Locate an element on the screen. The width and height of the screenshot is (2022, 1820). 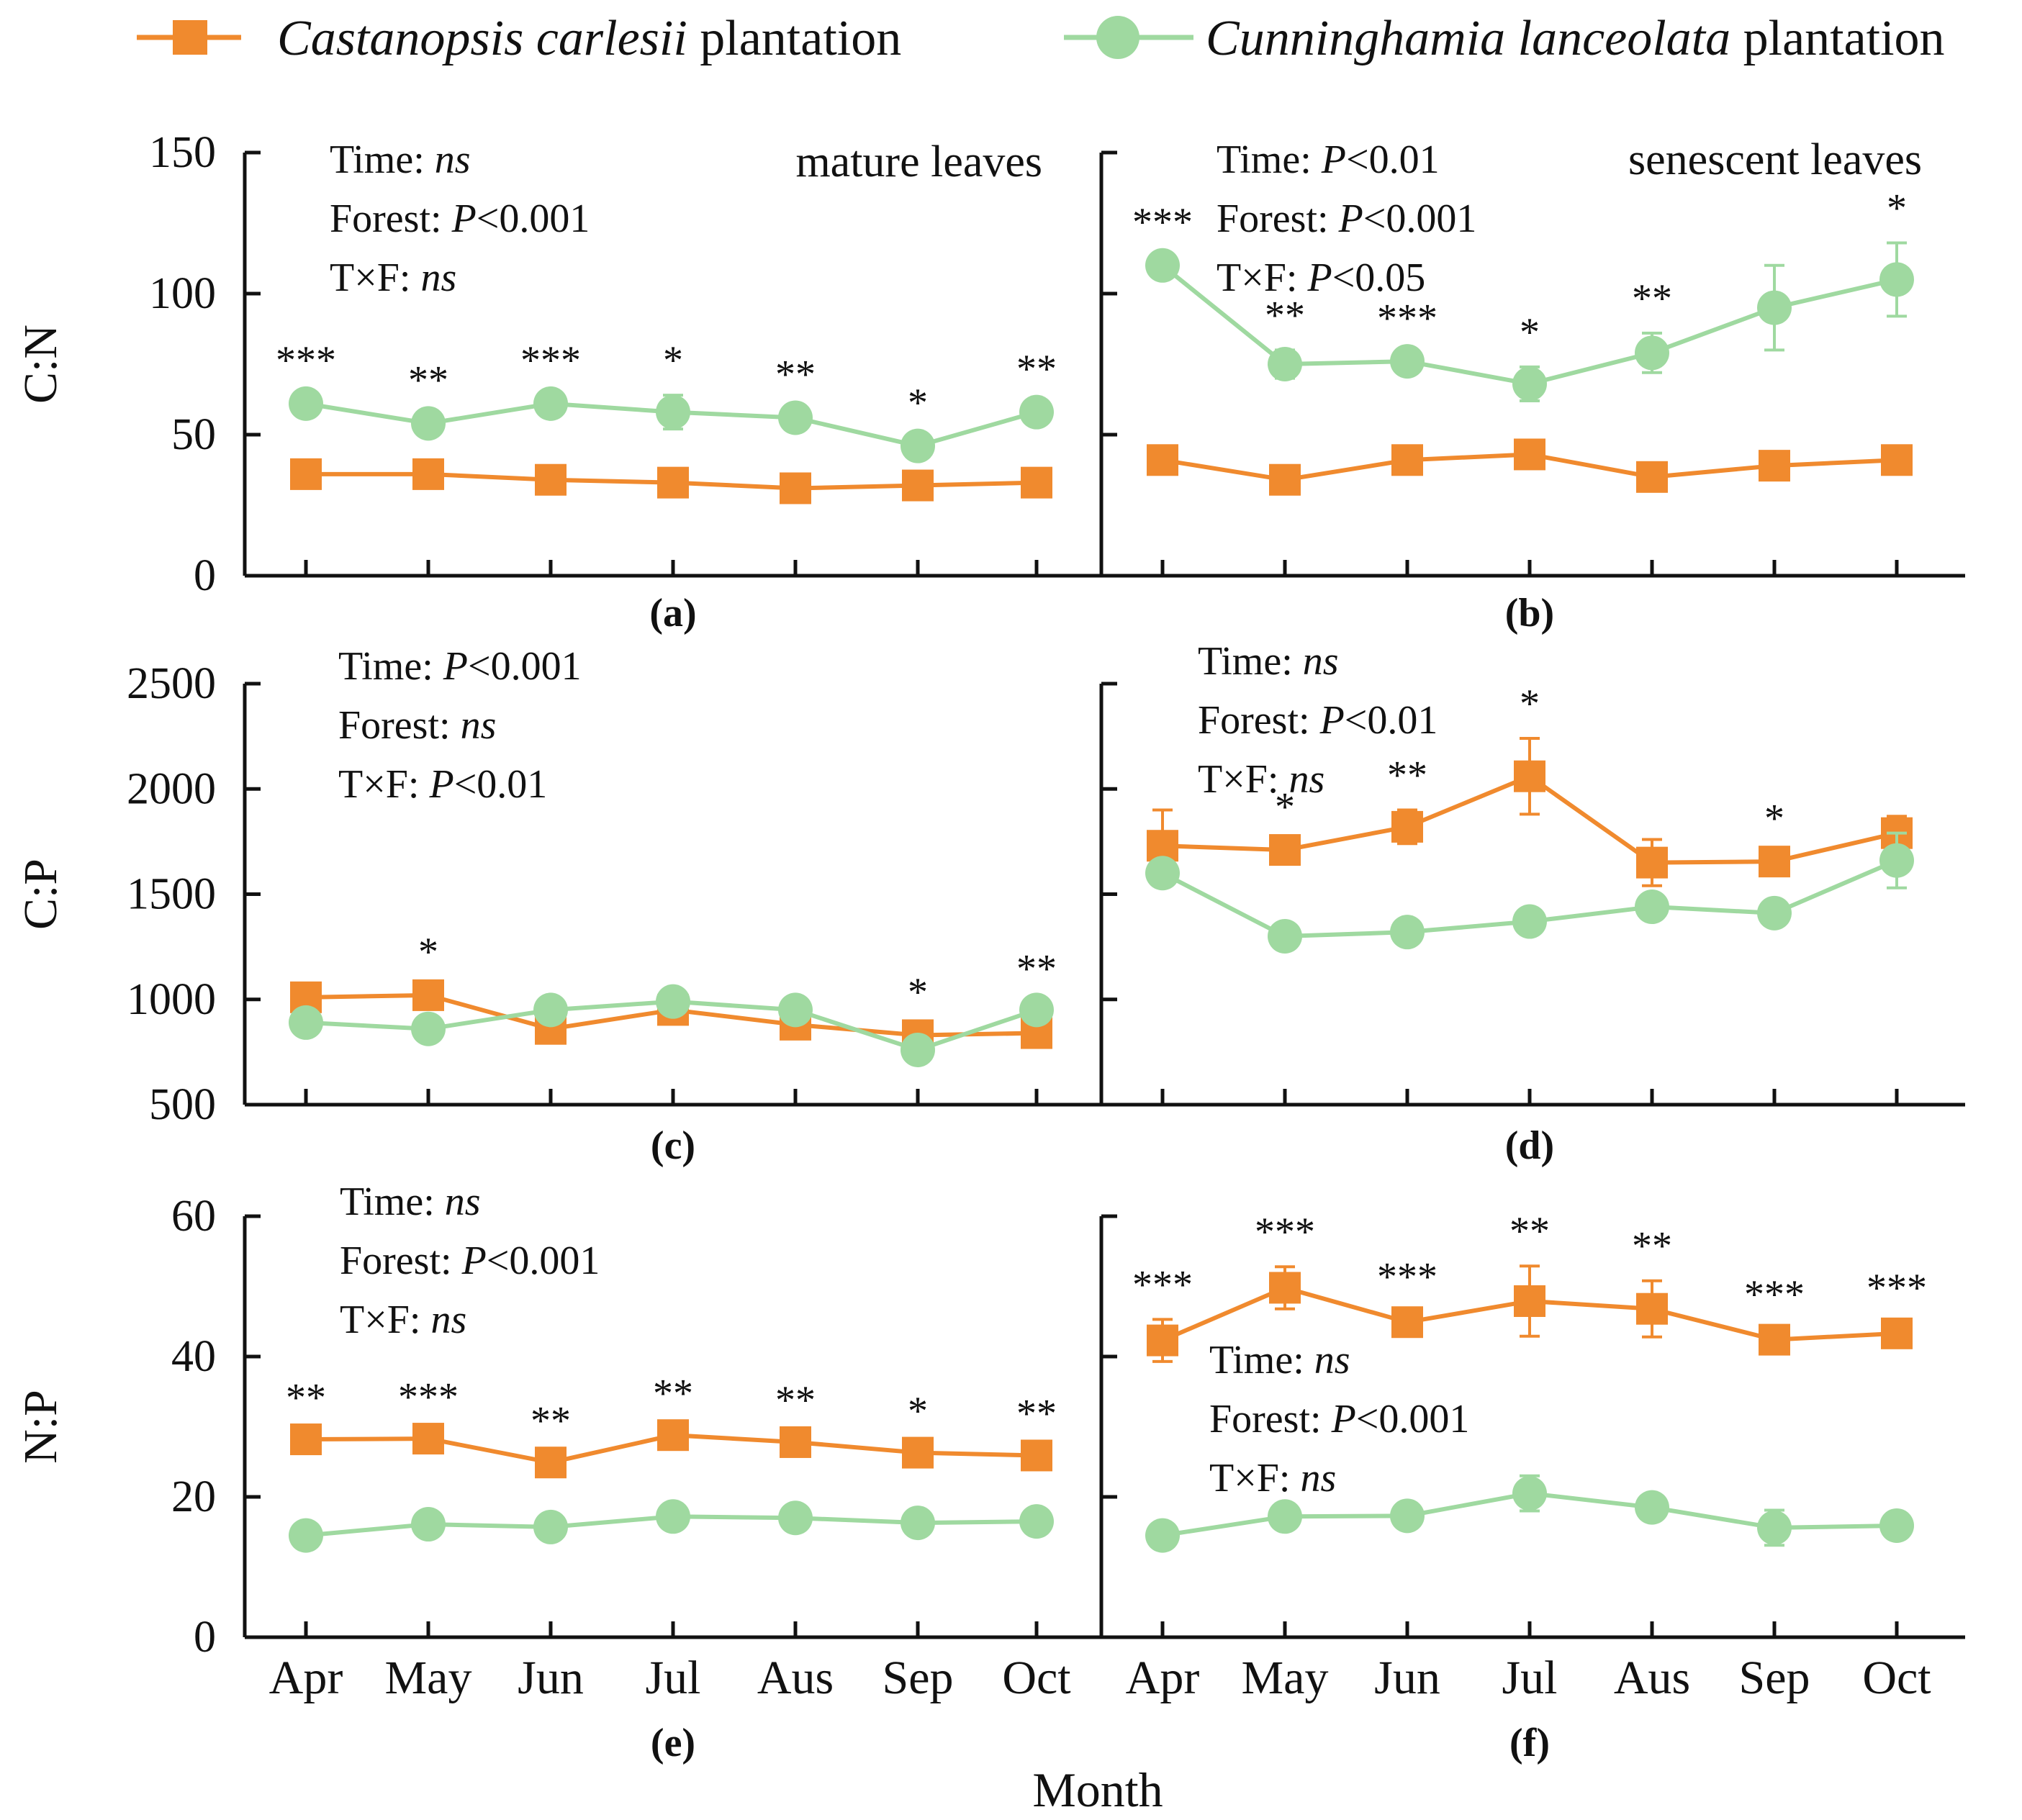
legend-castanopsis-suffix: plantation is located at coordinates (794, 38).